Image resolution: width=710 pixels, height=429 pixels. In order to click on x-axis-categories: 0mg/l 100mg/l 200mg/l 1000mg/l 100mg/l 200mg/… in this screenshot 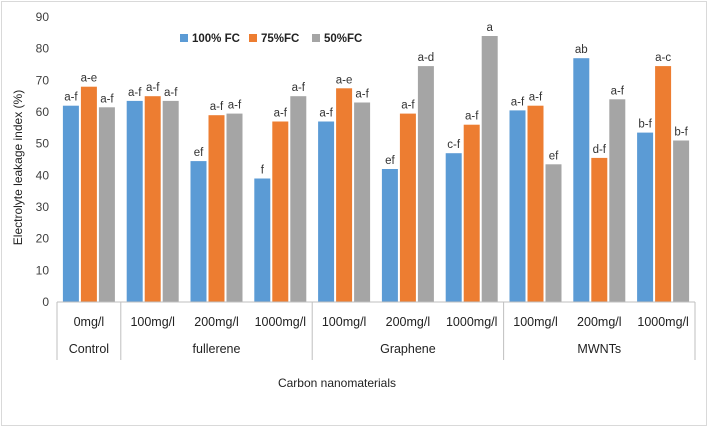, I will do `click(381, 322)`.